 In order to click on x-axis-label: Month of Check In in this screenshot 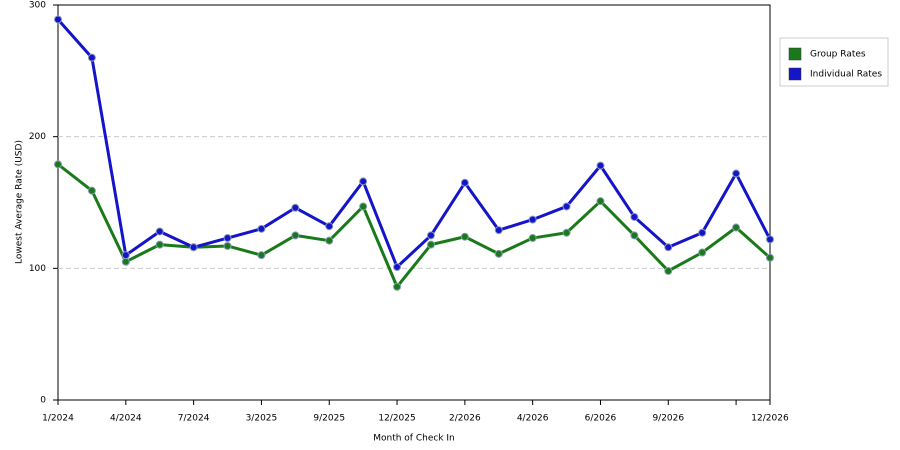, I will do `click(414, 439)`.